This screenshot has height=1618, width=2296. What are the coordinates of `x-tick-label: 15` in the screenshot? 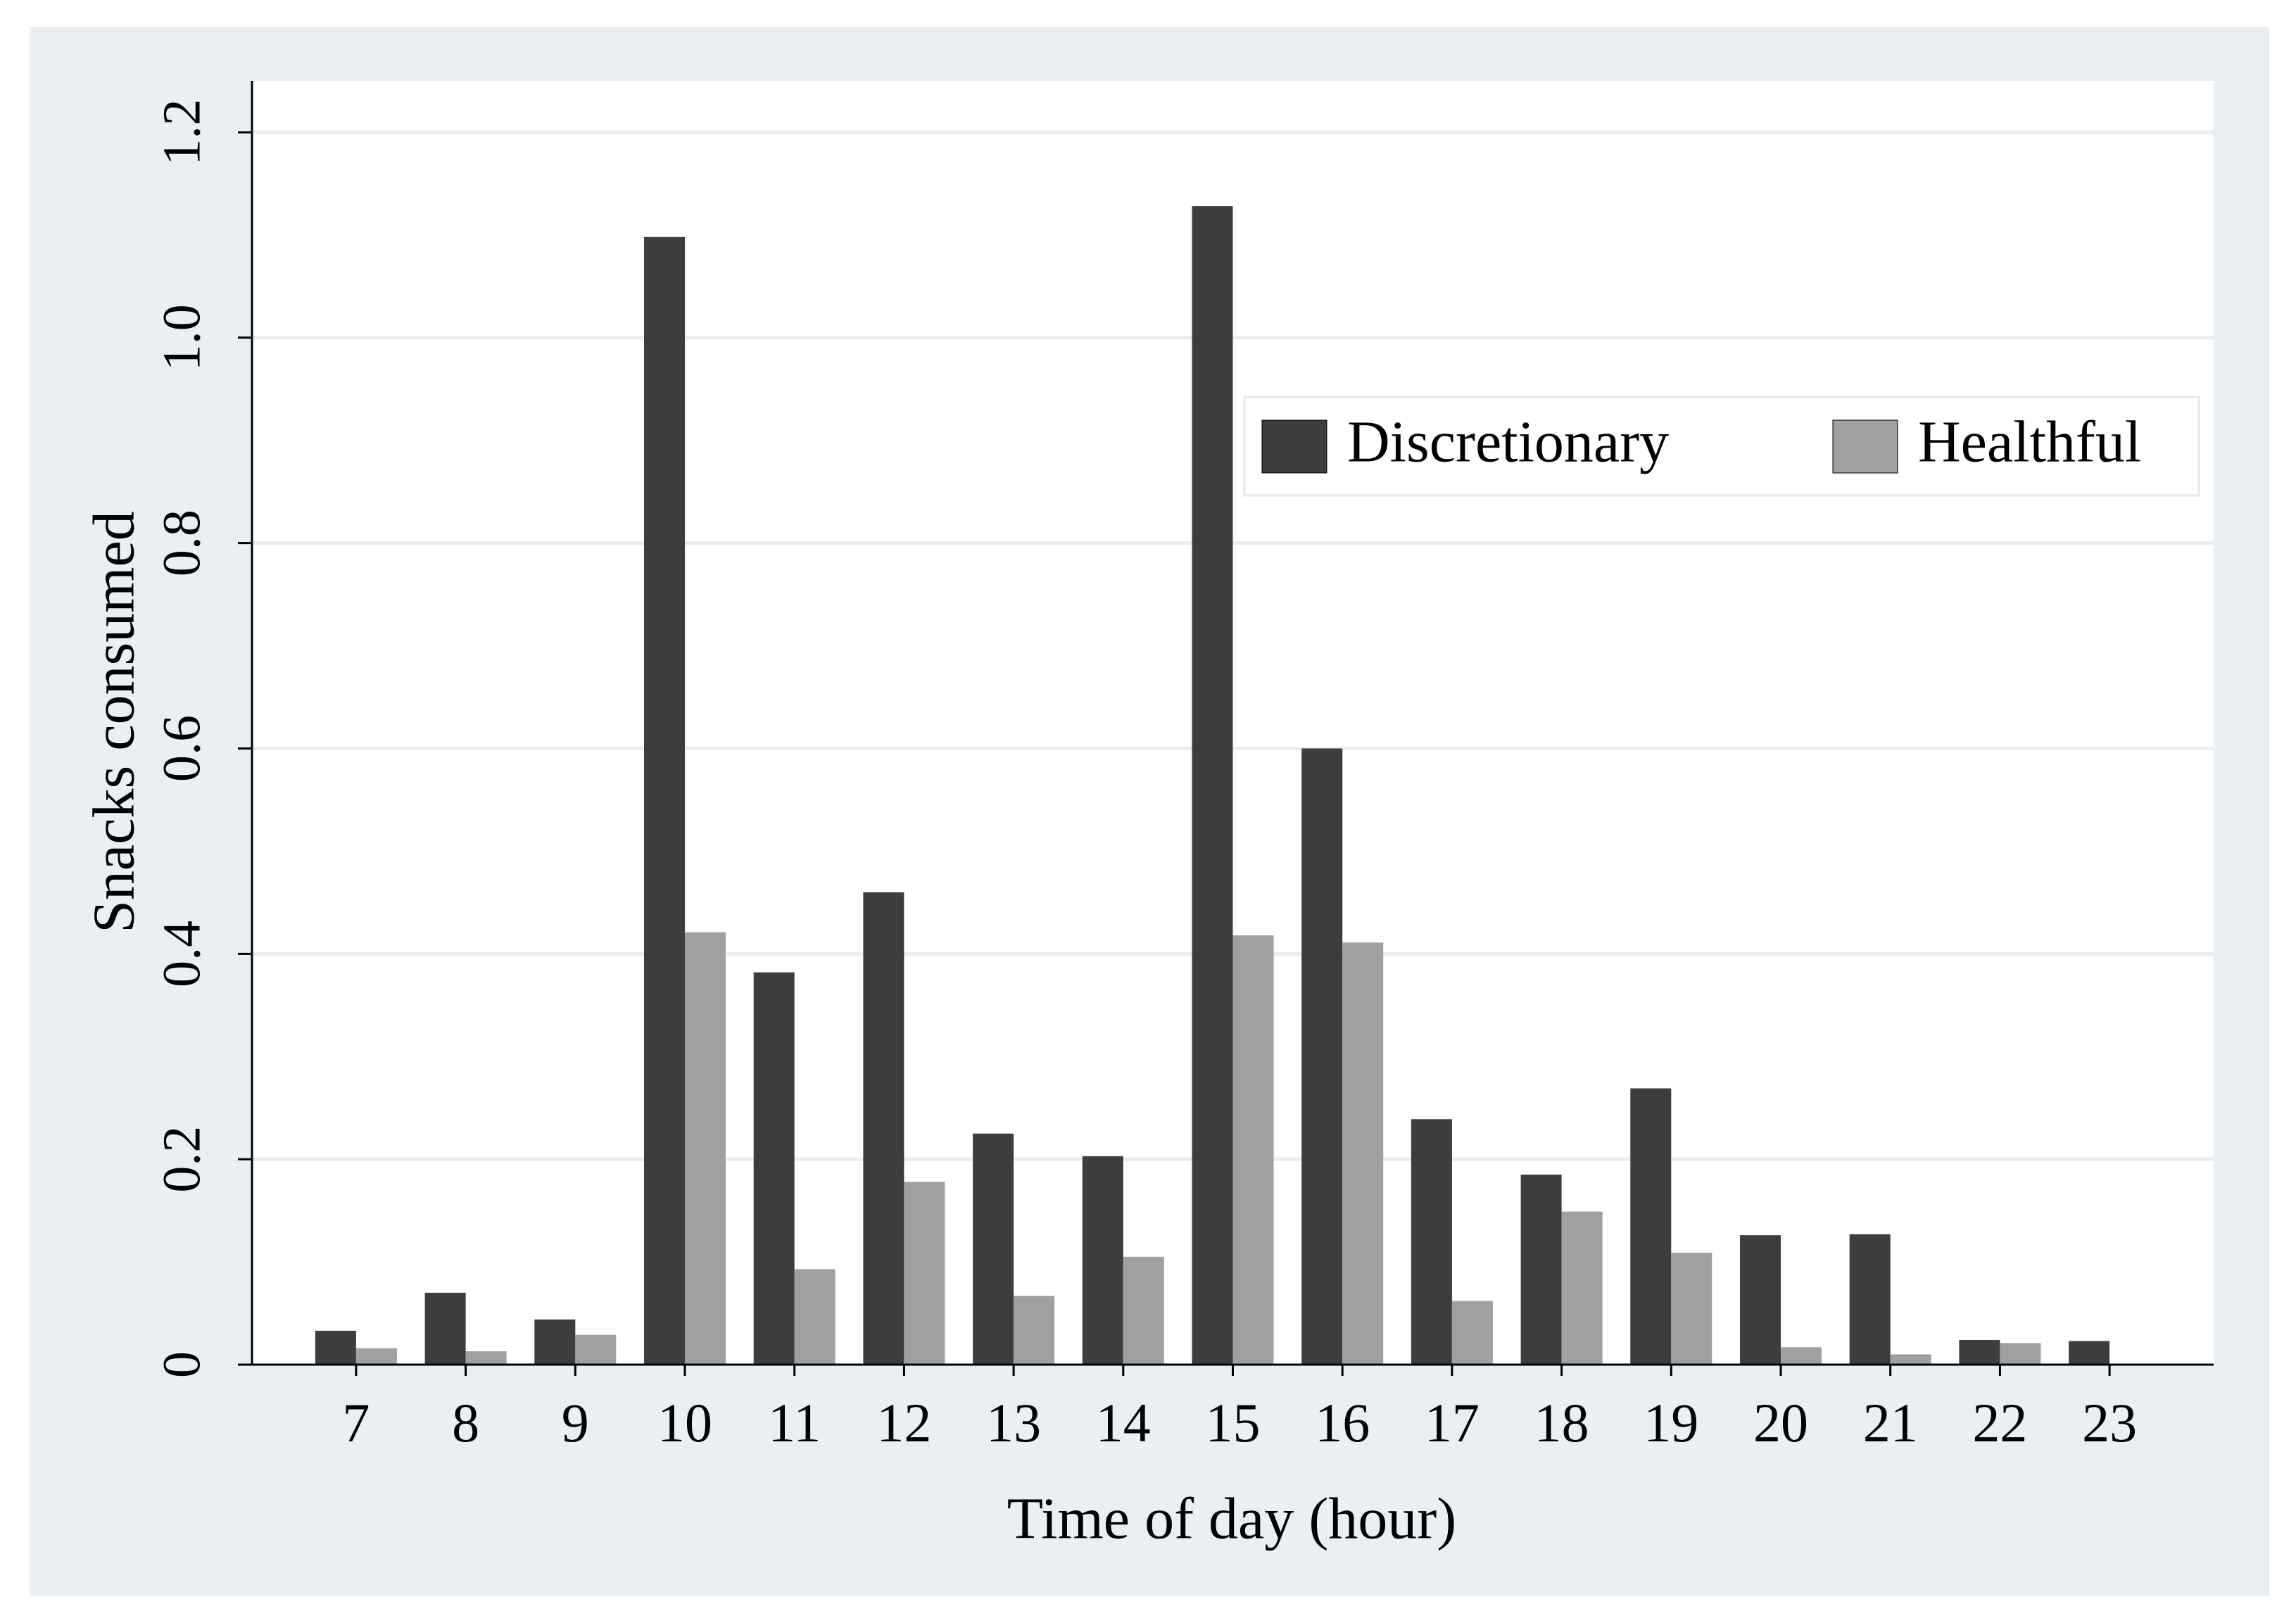 It's located at (1233, 1422).